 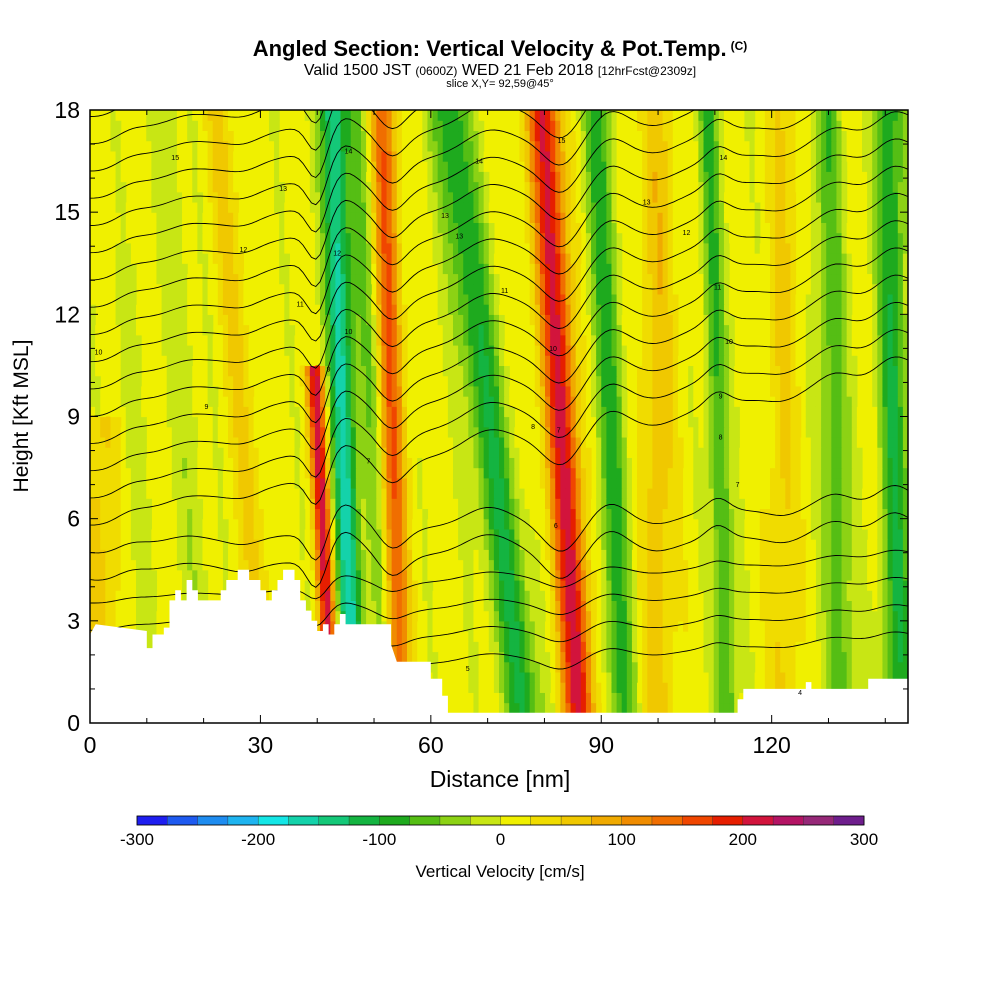 I want to click on colorbar-label: Vertical Velocity [cm/s], so click(x=500, y=871).